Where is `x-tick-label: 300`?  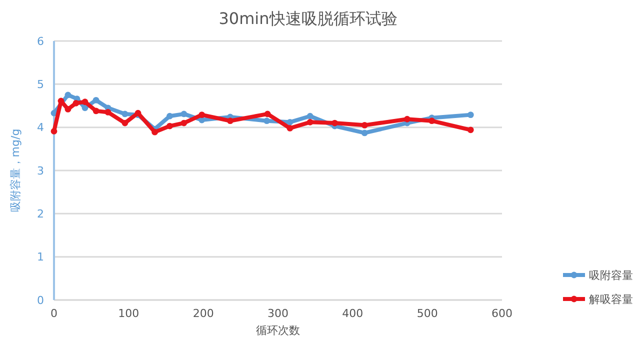 x-tick-label: 300 is located at coordinates (278, 313).